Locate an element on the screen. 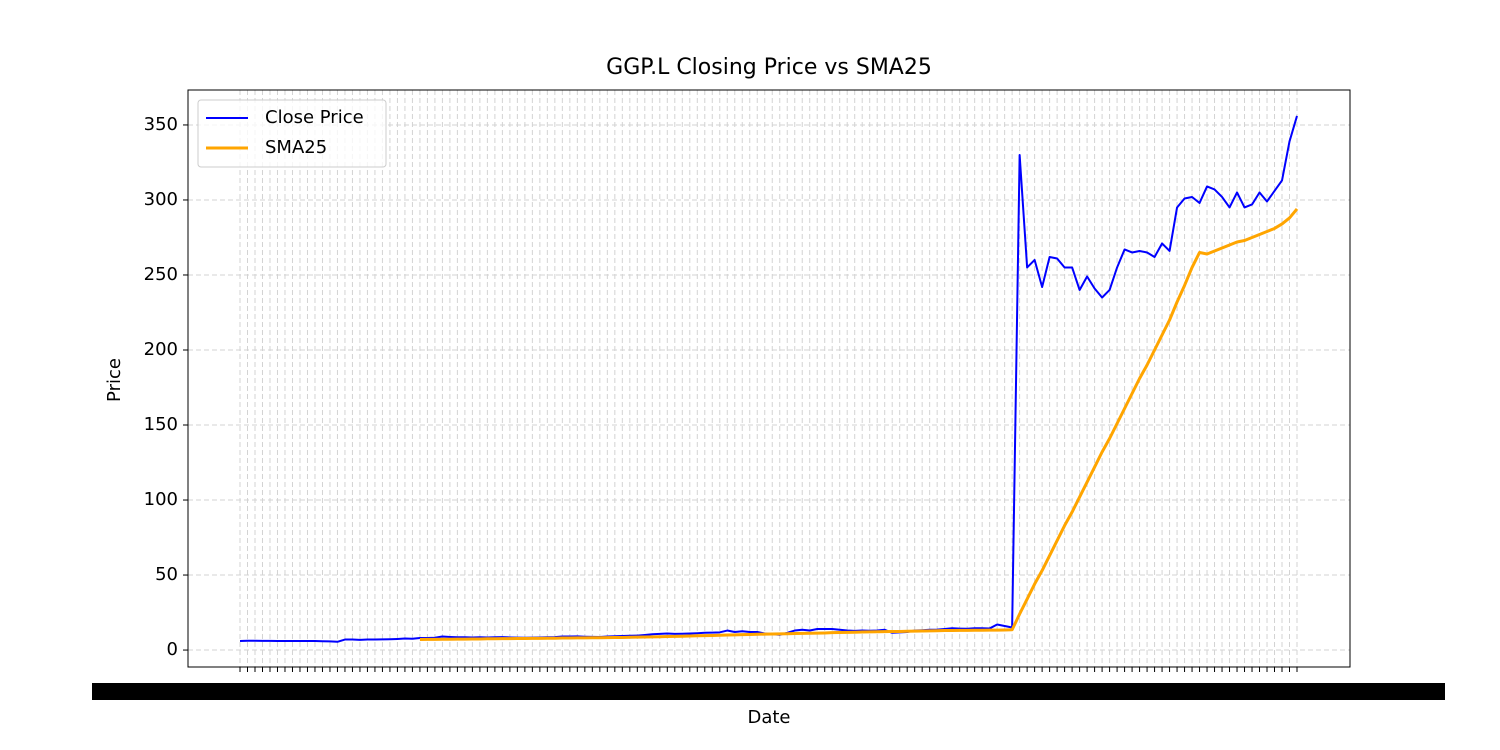  y-tick-label: 200 is located at coordinates (161, 349).